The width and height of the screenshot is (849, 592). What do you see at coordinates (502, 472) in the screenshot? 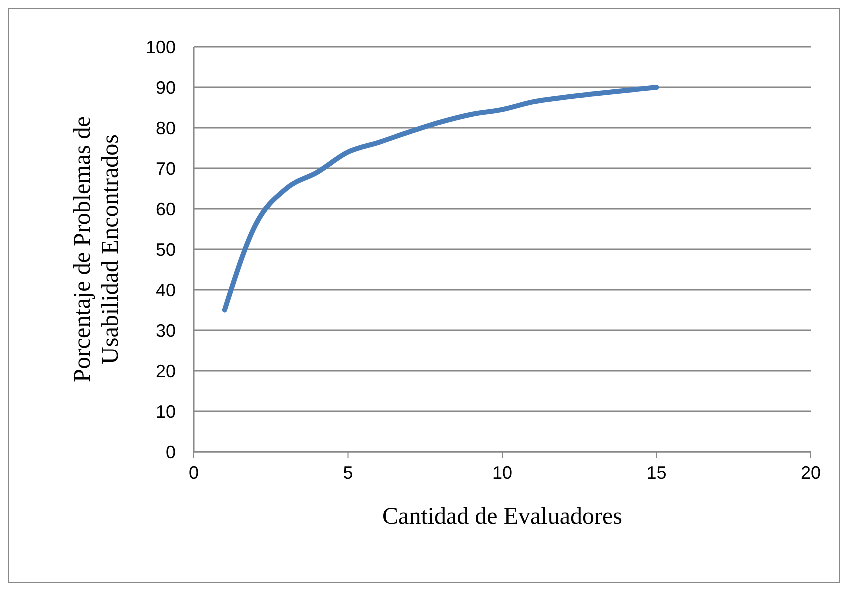
I see `x-tick-label: 10` at bounding box center [502, 472].